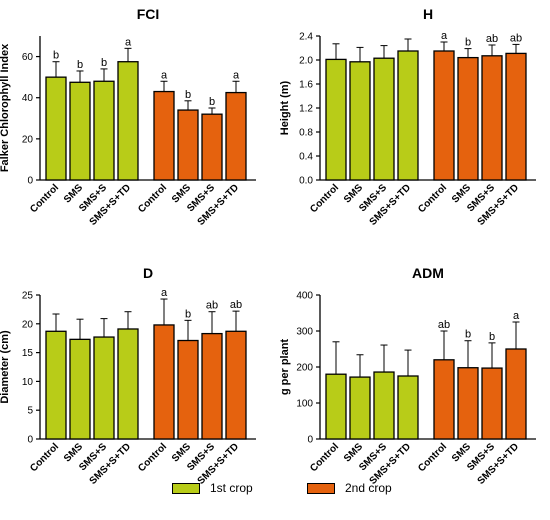  I want to click on y-tick-label: 100, so click(304, 404).